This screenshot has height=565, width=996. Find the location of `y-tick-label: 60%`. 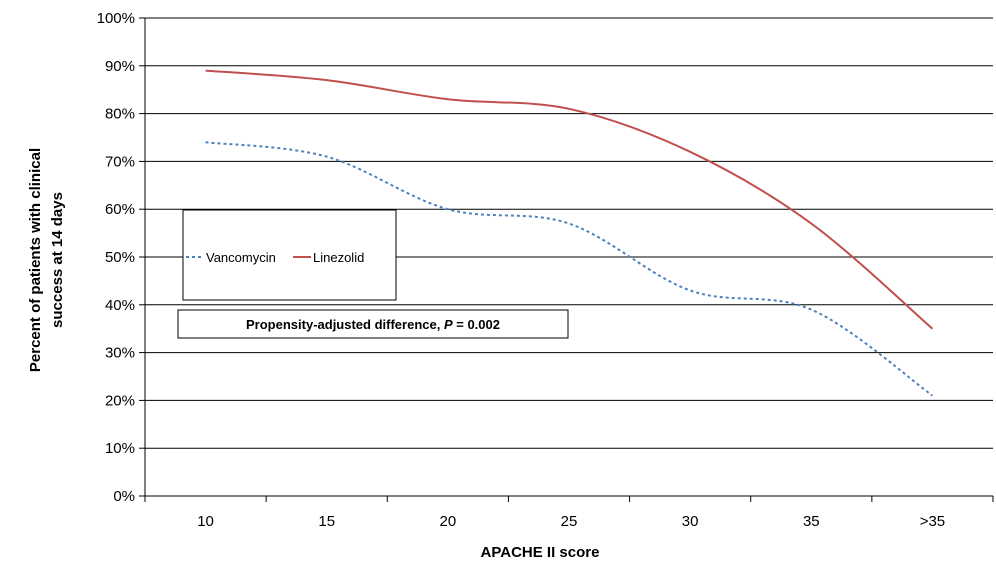

y-tick-label: 60% is located at coordinates (120, 209).